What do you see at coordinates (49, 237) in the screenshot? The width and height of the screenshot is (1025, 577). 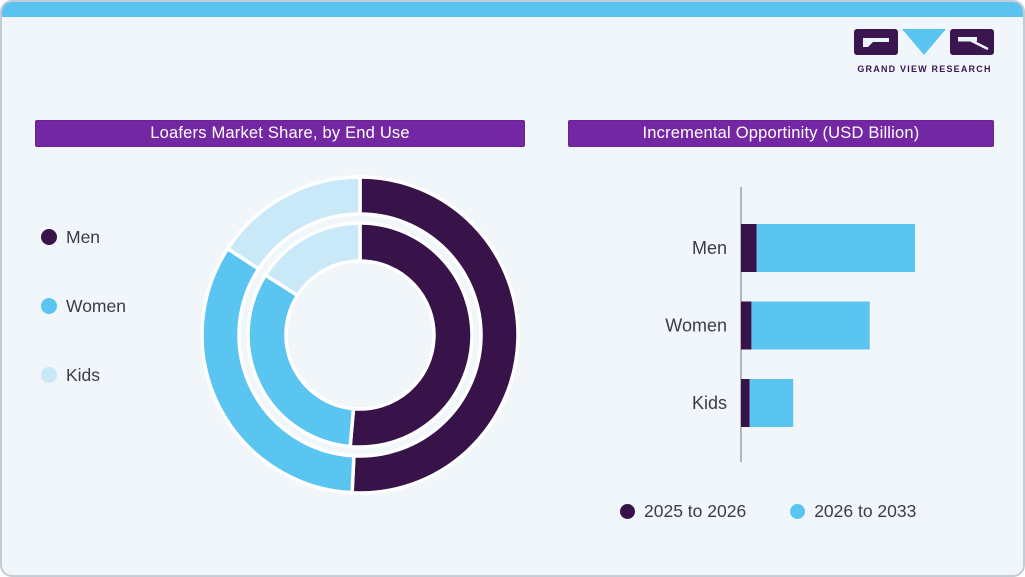 I see `men-swatch-icon` at bounding box center [49, 237].